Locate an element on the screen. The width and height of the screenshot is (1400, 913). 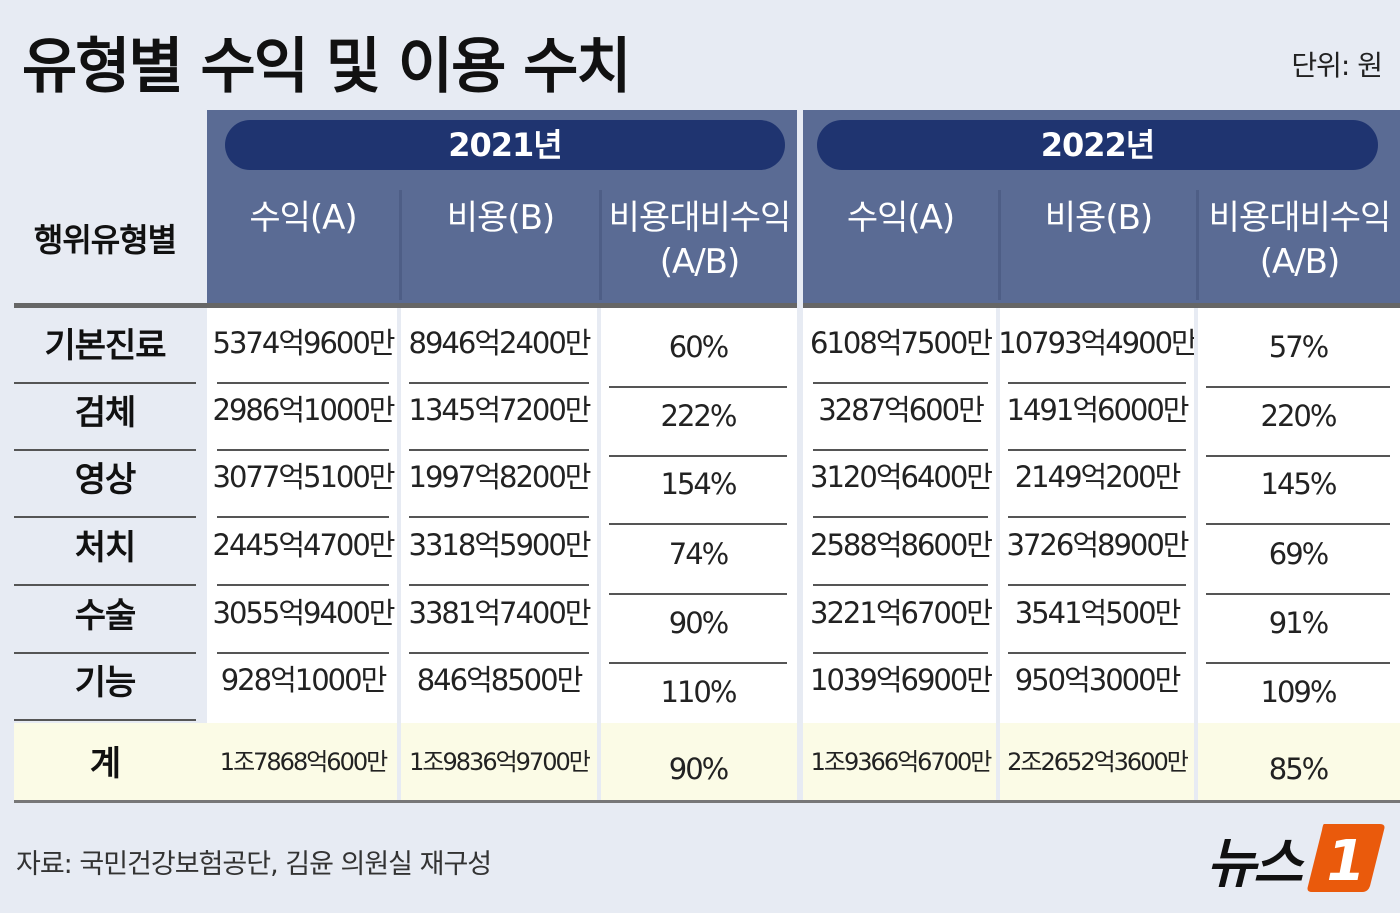
amount-cell: 2149억200만 is located at coordinates (1098, 477).